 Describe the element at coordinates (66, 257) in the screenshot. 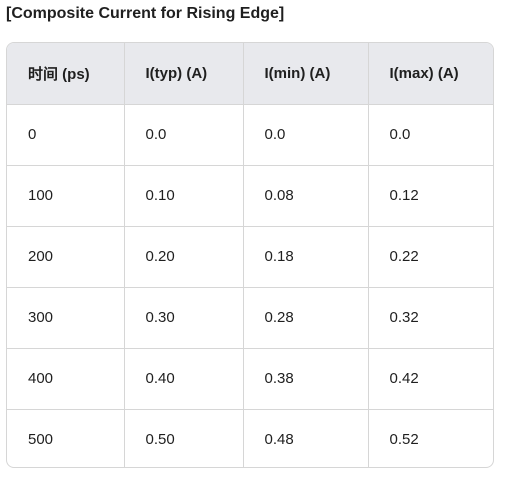

I see `cell-time: 200` at that location.